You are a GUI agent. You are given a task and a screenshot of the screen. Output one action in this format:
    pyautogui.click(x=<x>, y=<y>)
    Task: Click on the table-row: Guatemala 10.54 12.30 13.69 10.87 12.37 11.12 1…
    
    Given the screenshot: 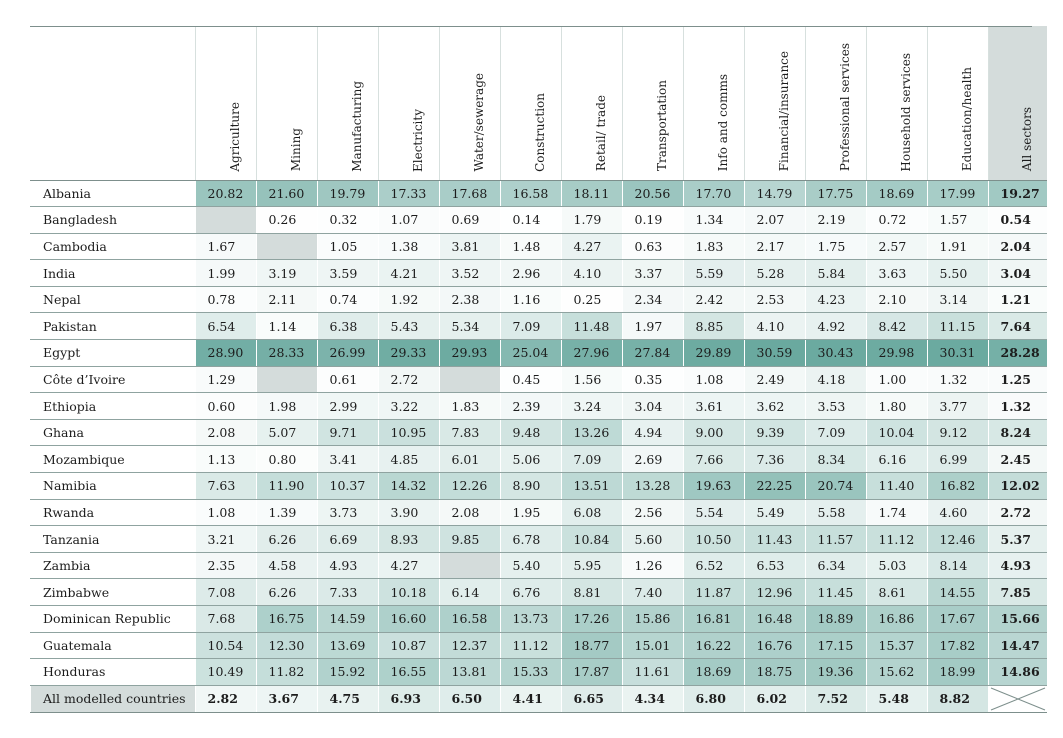 What is the action you would take?
    pyautogui.click(x=538, y=646)
    